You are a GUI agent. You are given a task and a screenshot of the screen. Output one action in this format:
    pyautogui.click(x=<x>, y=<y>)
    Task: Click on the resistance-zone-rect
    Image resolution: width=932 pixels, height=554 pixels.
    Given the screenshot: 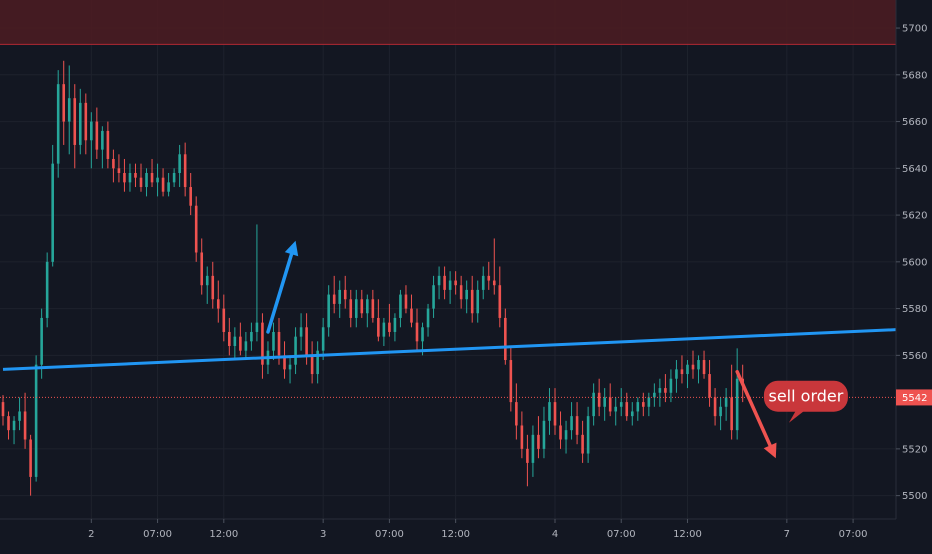 What is the action you would take?
    pyautogui.click(x=448, y=22)
    